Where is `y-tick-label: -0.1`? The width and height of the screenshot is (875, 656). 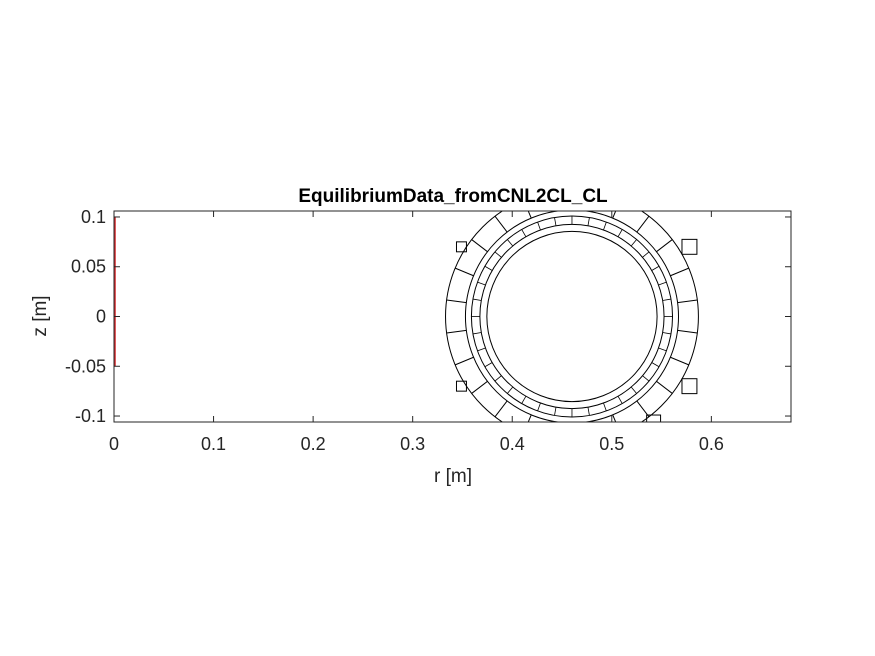
y-tick-label: -0.1 is located at coordinates (90, 416).